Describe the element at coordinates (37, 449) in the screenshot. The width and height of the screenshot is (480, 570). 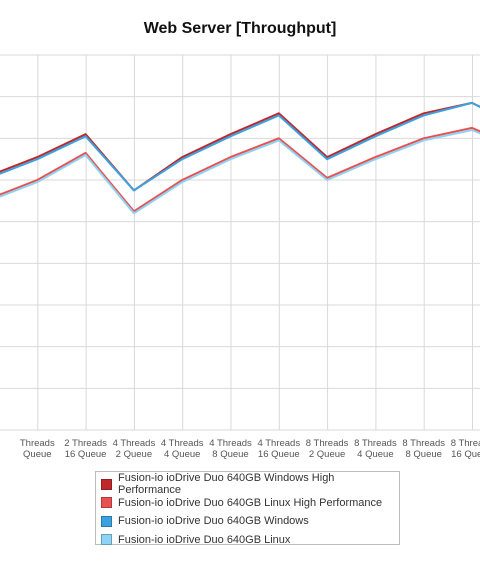
I see `x-tick-label: Threads Queue` at that location.